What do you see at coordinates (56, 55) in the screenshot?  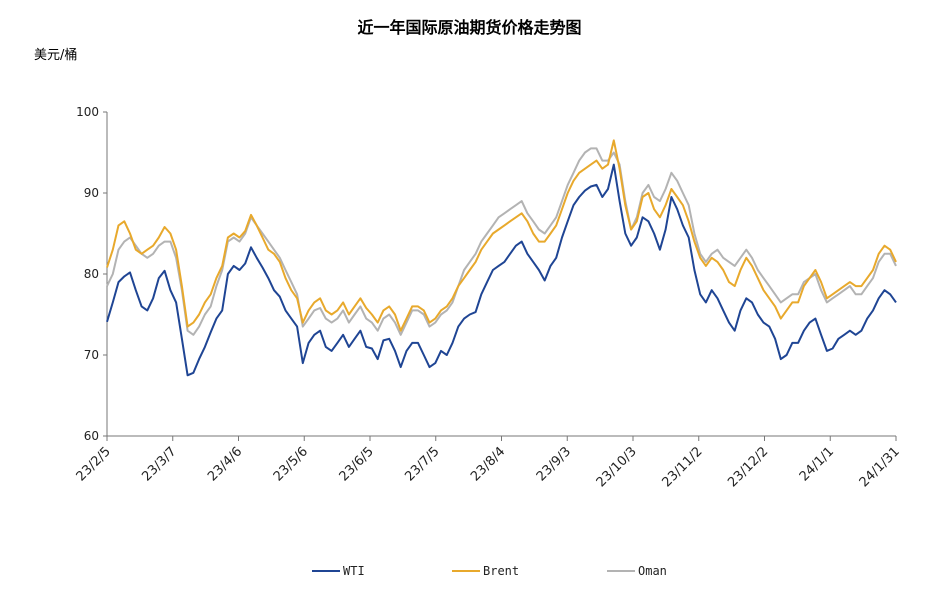 I see `y-axis-unit-label: 美元/桶` at bounding box center [56, 55].